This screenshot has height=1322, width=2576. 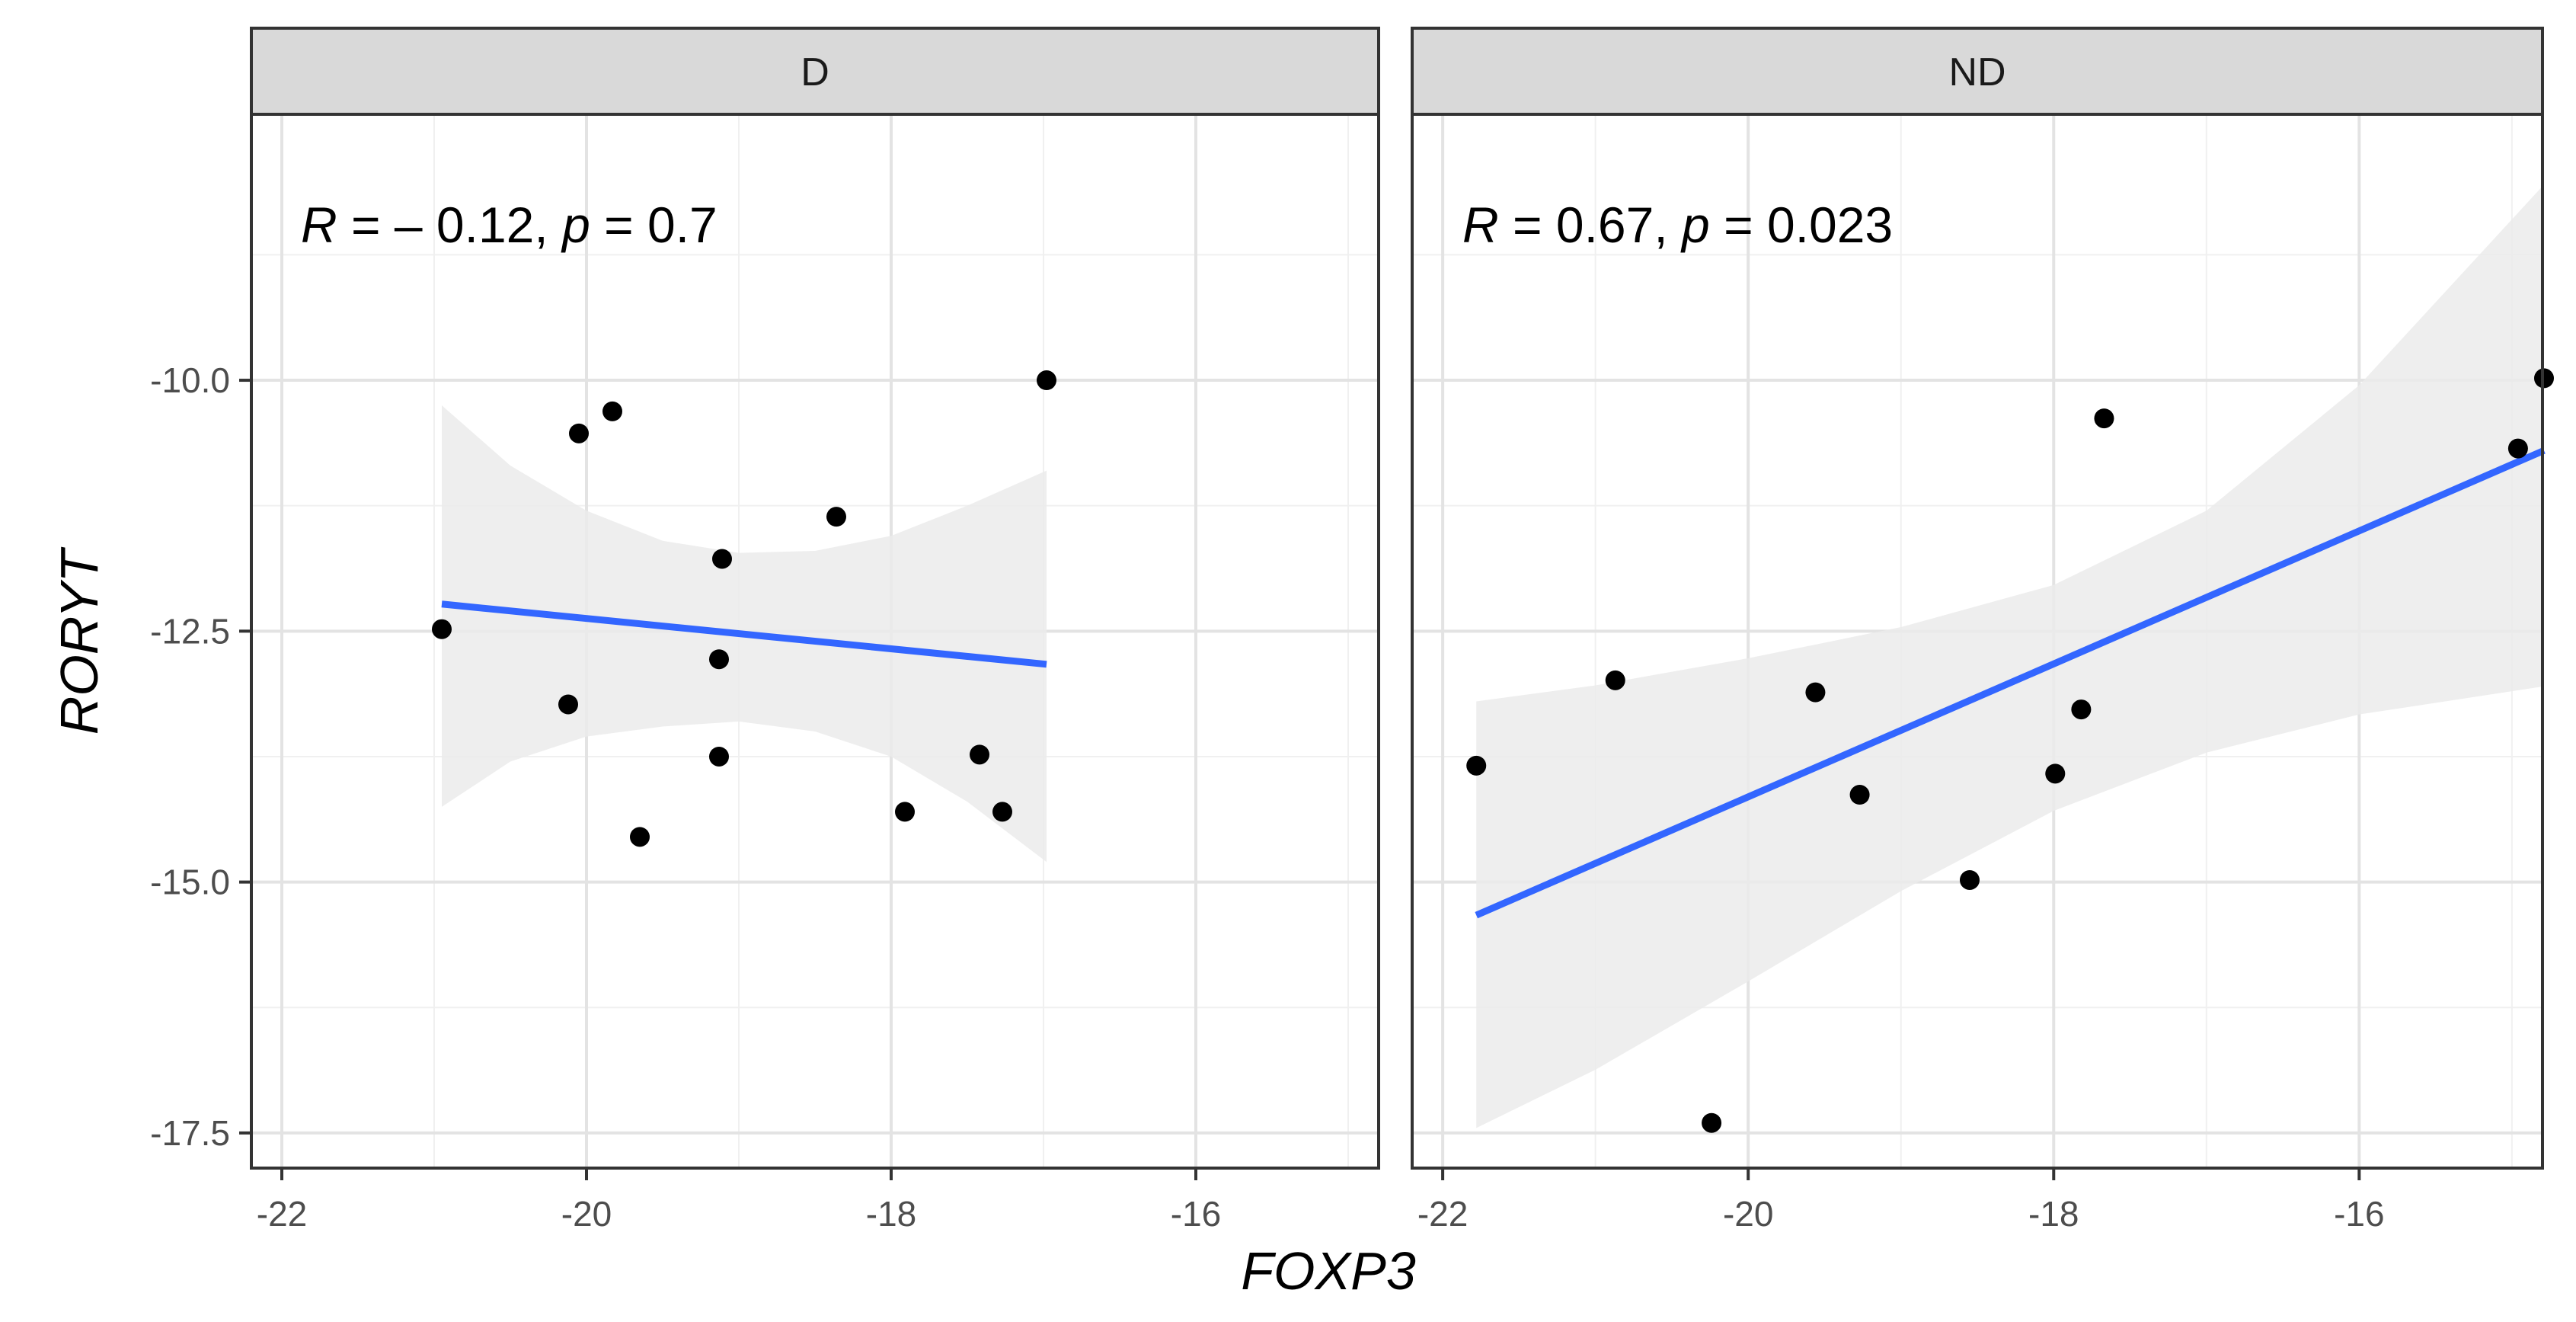 I want to click on y-tick-label: -17.5, so click(x=190, y=1133).